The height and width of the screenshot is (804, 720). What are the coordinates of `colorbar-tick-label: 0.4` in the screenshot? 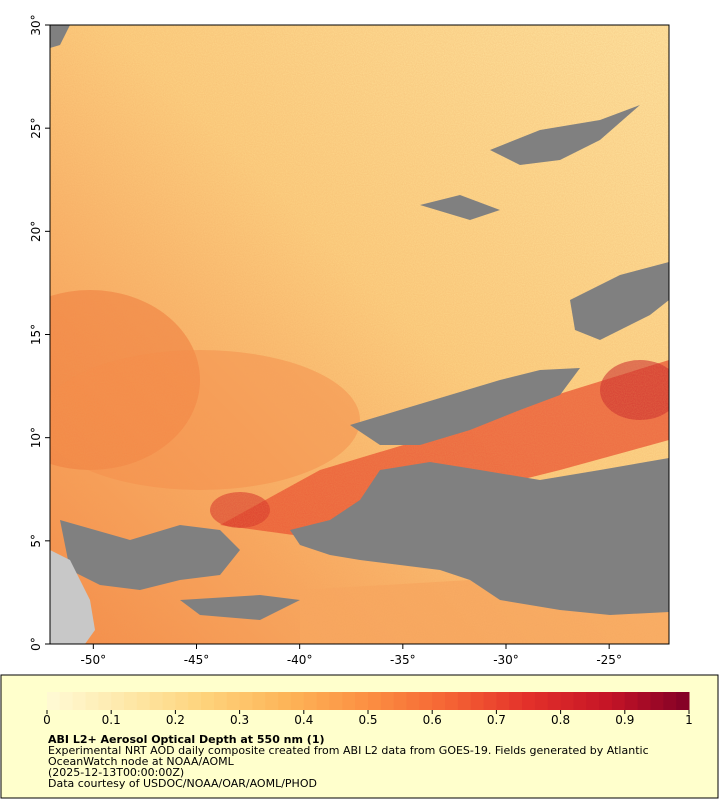 It's located at (303, 720).